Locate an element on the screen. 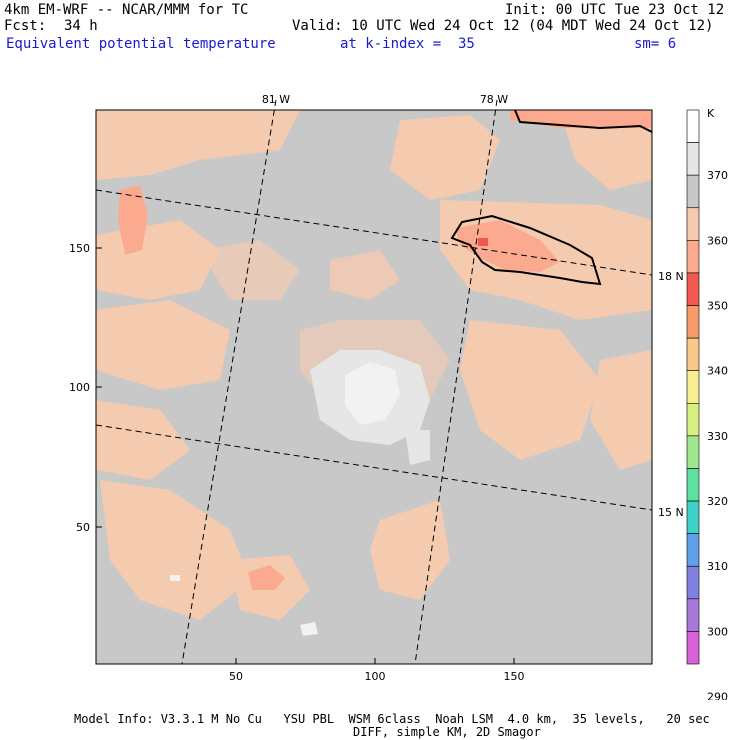 The height and width of the screenshot is (740, 740). colorbar-label: 290 is located at coordinates (717, 695).